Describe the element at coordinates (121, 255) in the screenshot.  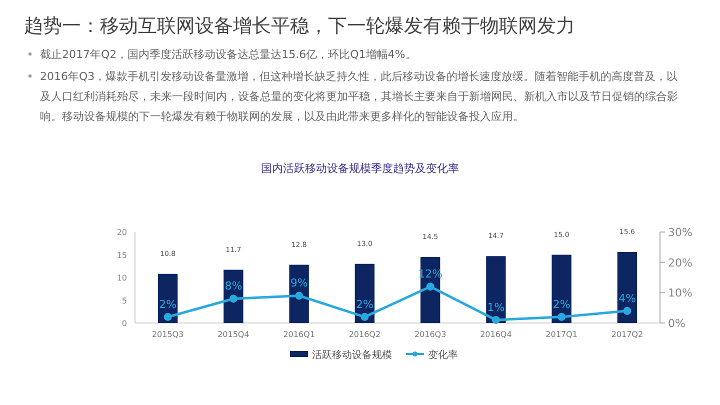
I see `y-tick-label: 15` at that location.